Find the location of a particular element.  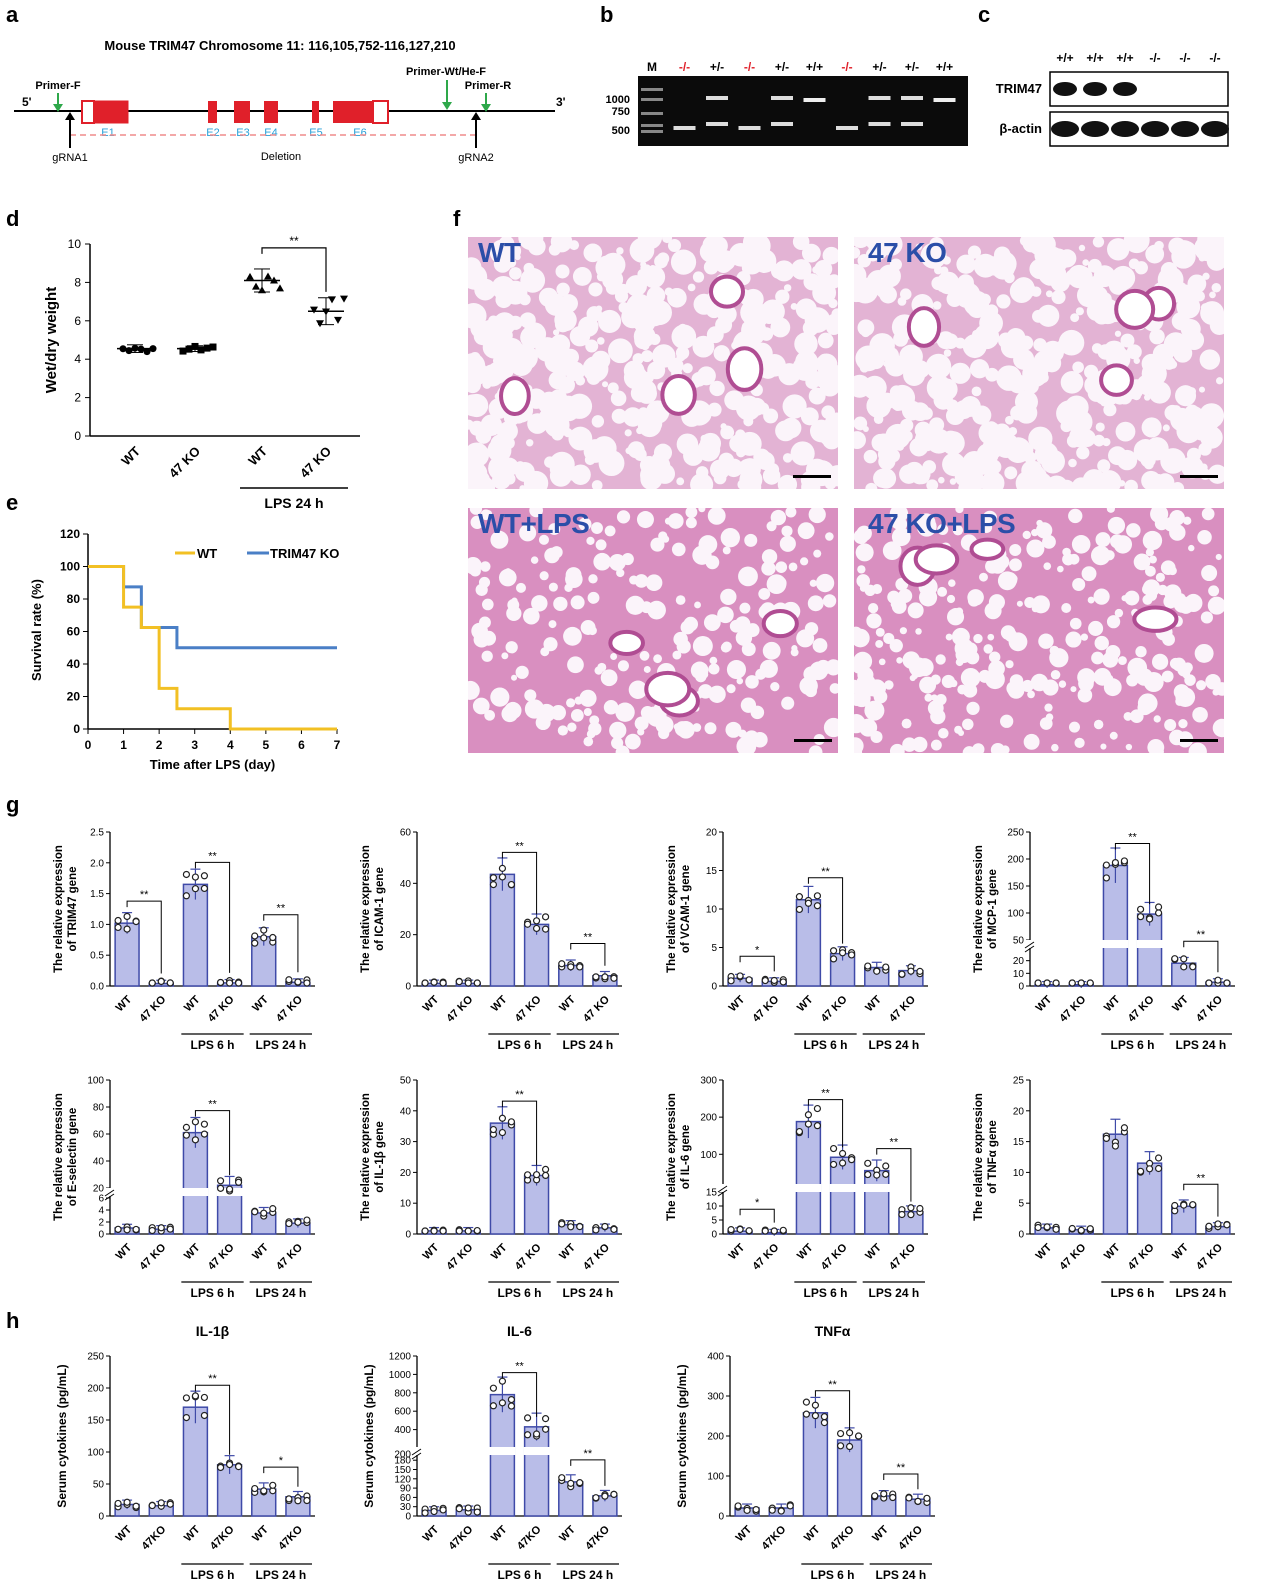

x-axis-label: Time after LPS (day) is located at coordinates (212, 764).